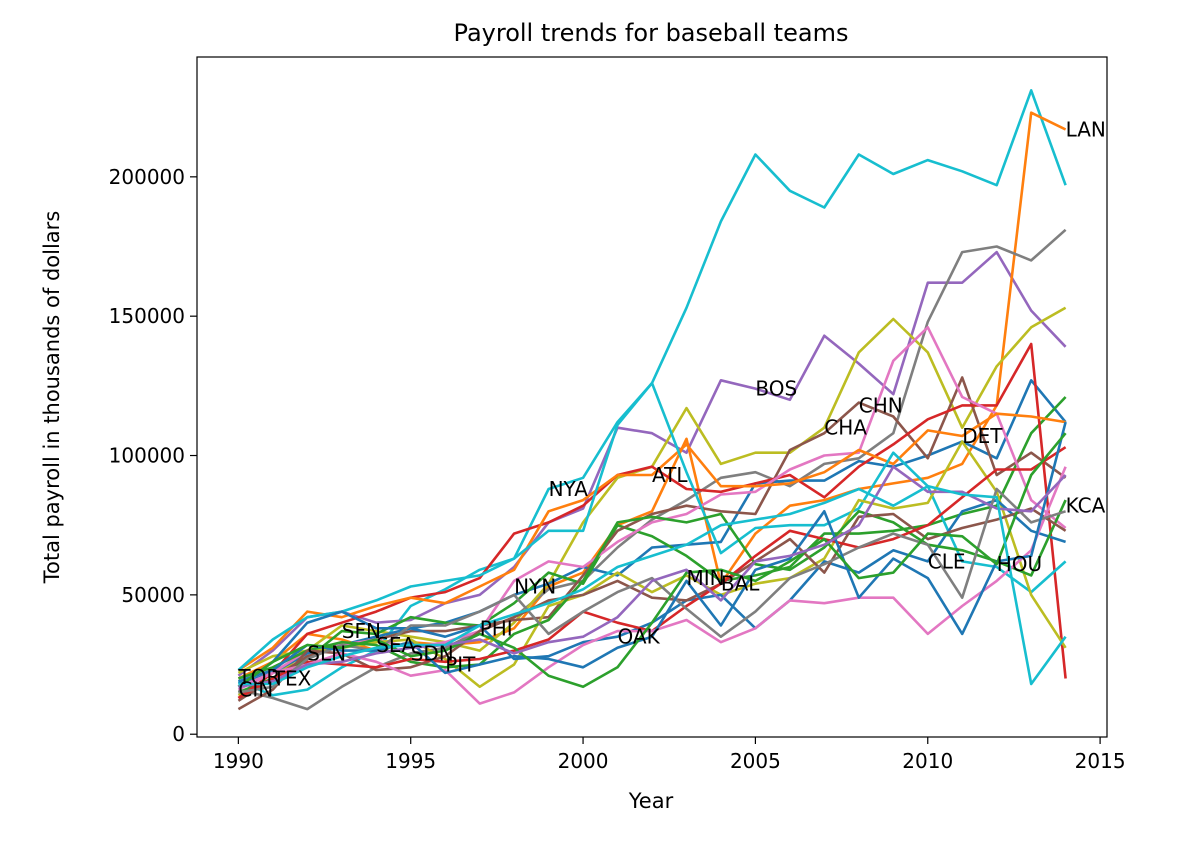 This screenshot has height=850, width=1198. I want to click on x-tick-label: 2010, so click(927, 761).